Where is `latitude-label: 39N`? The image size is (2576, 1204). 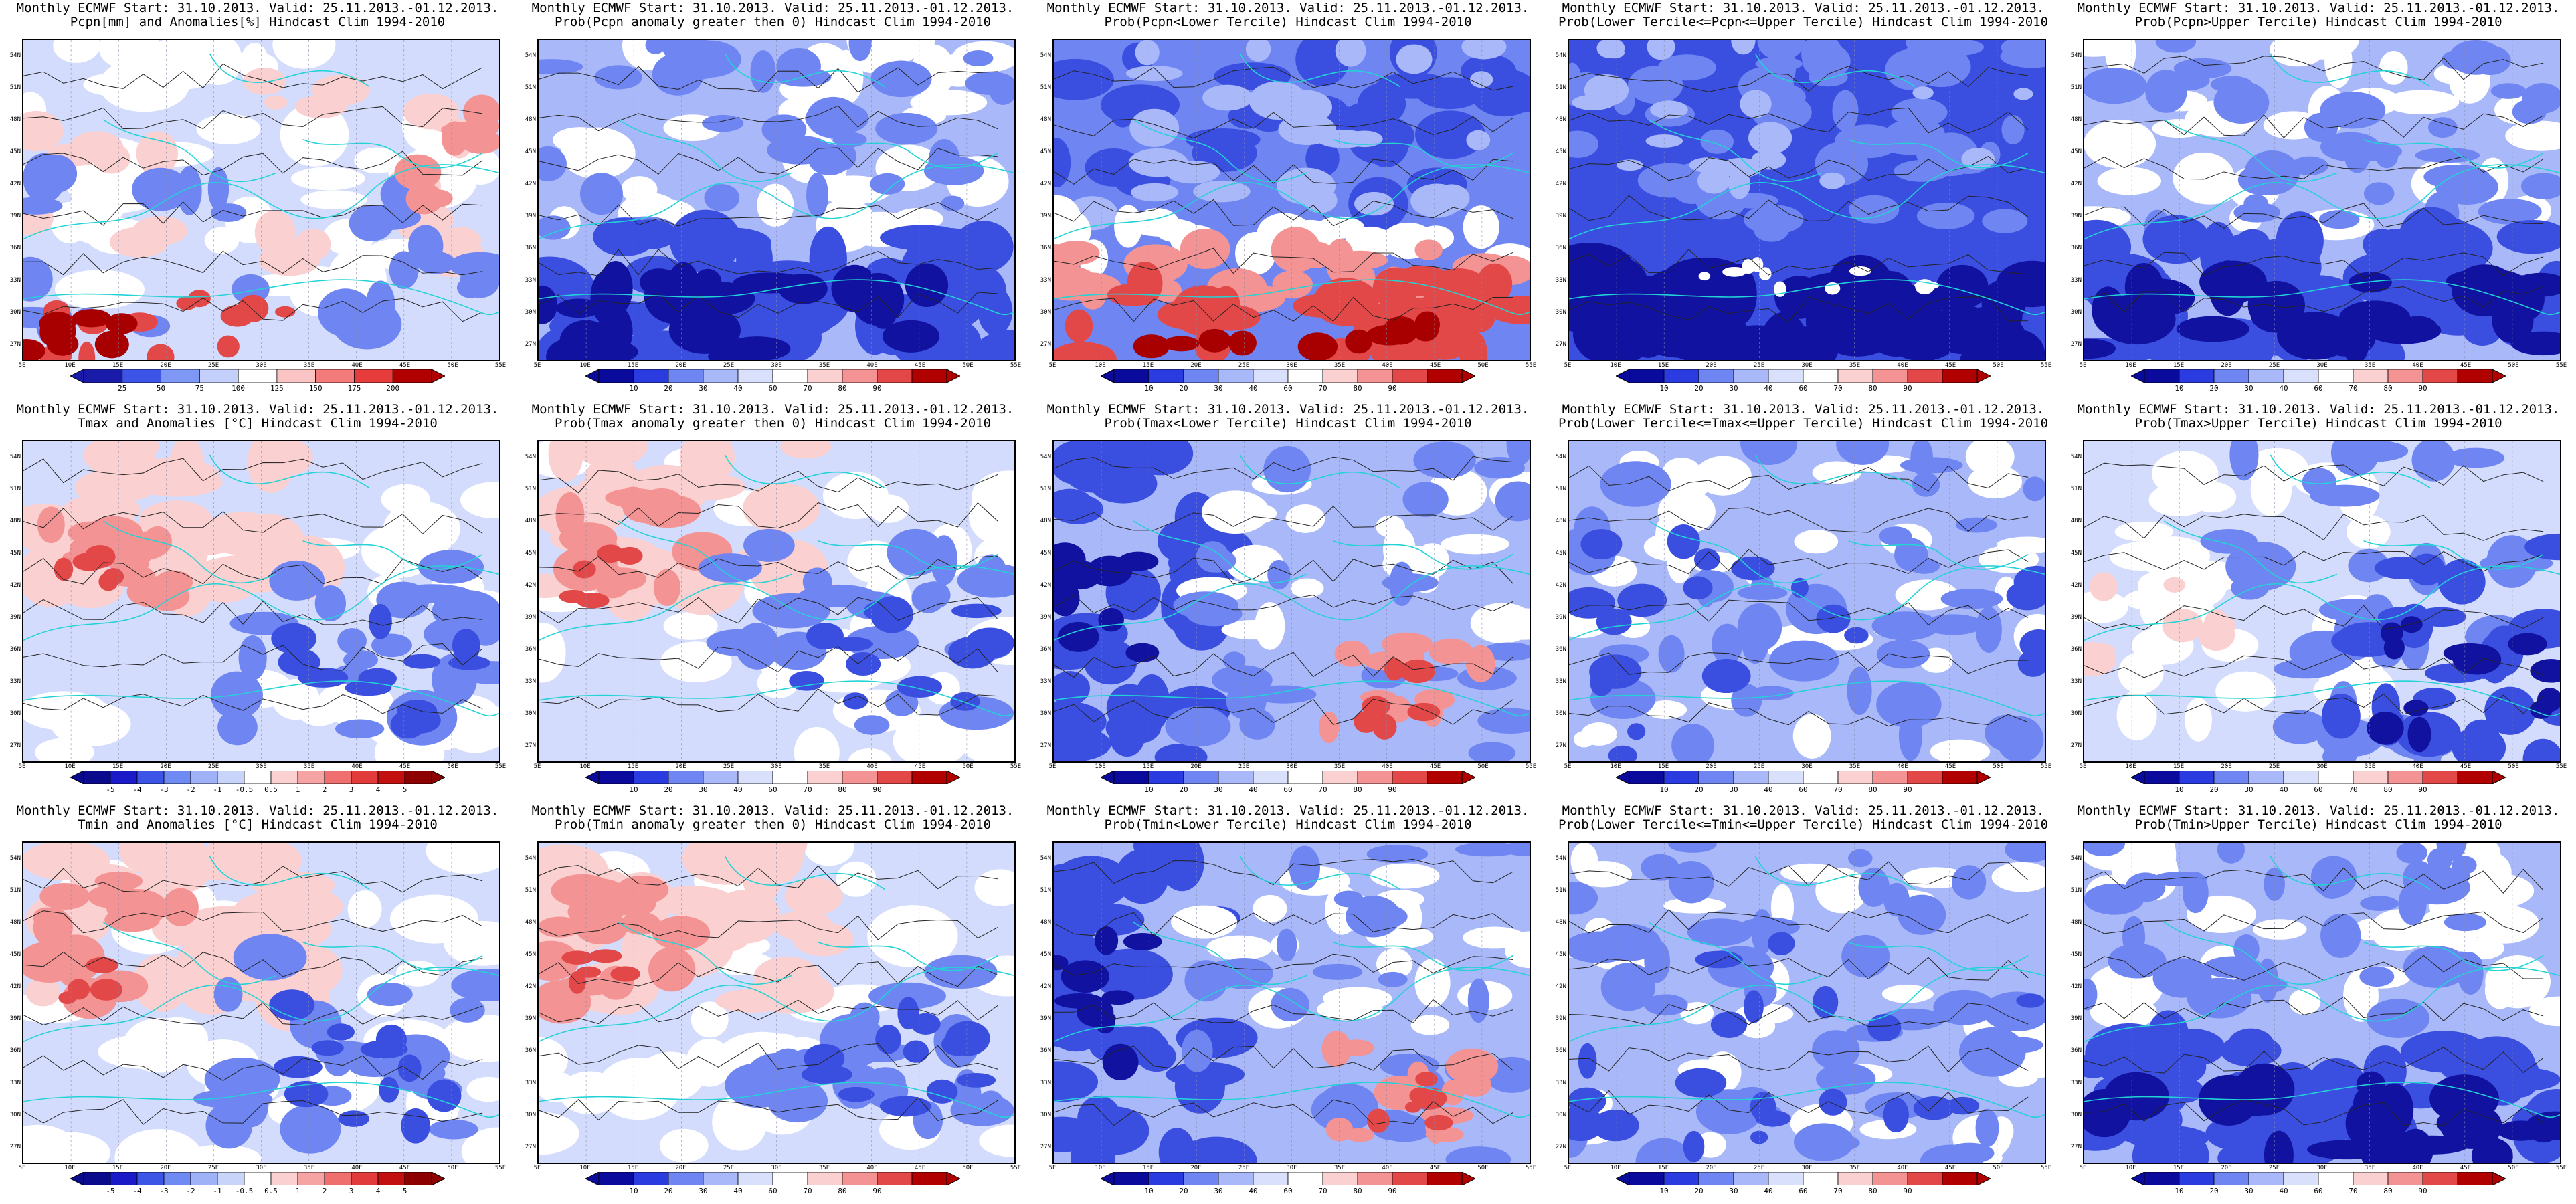 latitude-label: 39N is located at coordinates (1045, 617).